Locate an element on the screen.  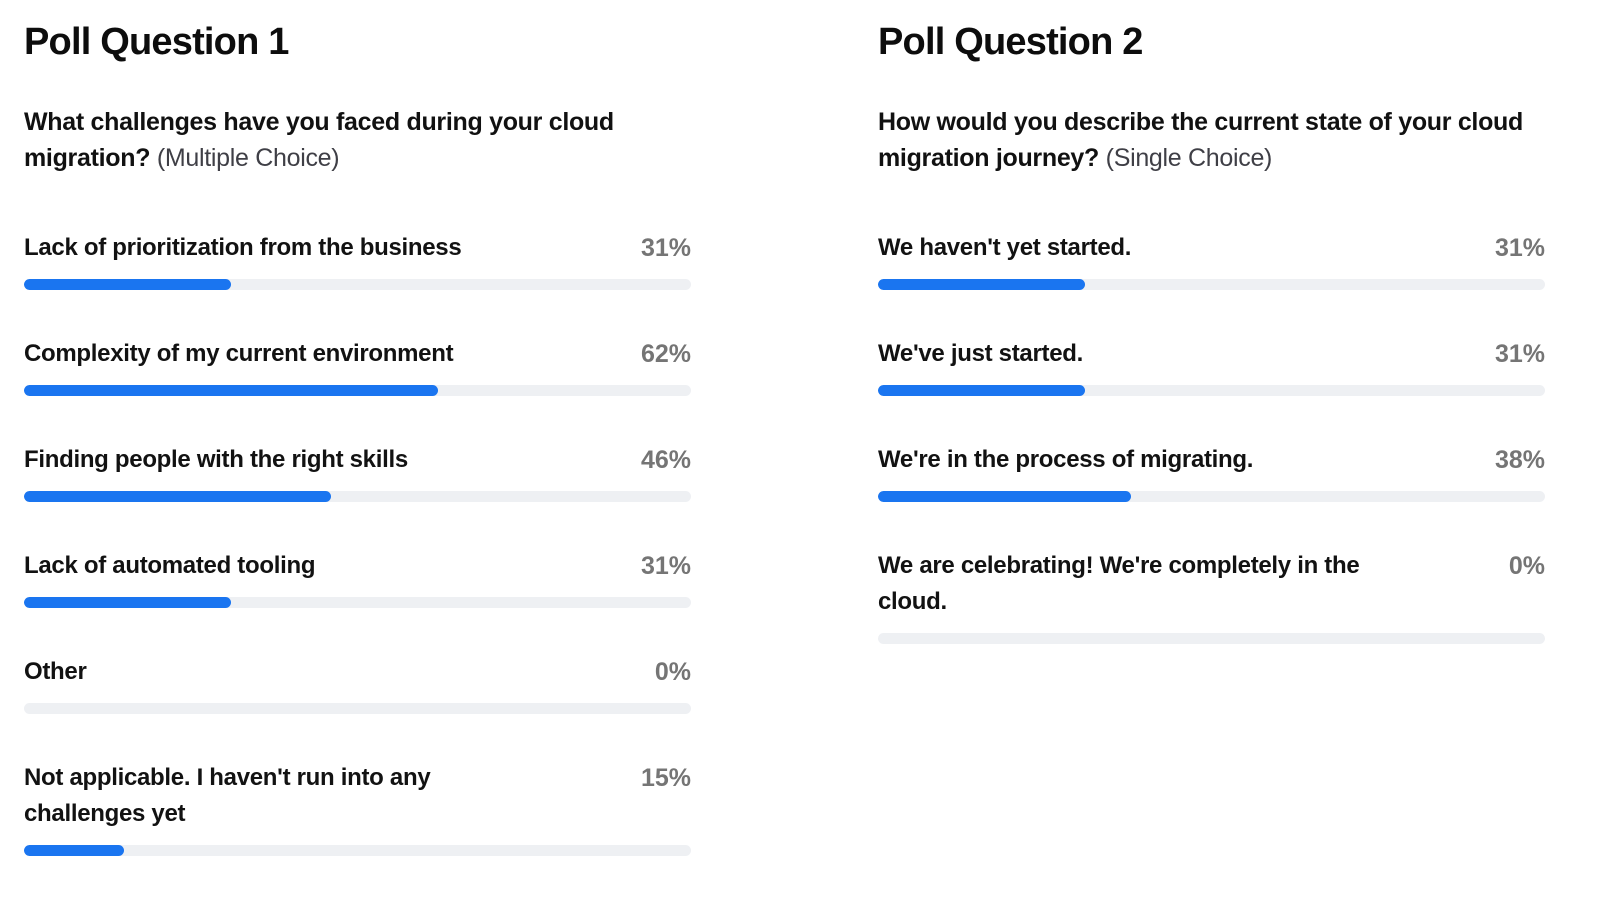
option-head: Complexity of my current environment 62% is located at coordinates (357, 354).